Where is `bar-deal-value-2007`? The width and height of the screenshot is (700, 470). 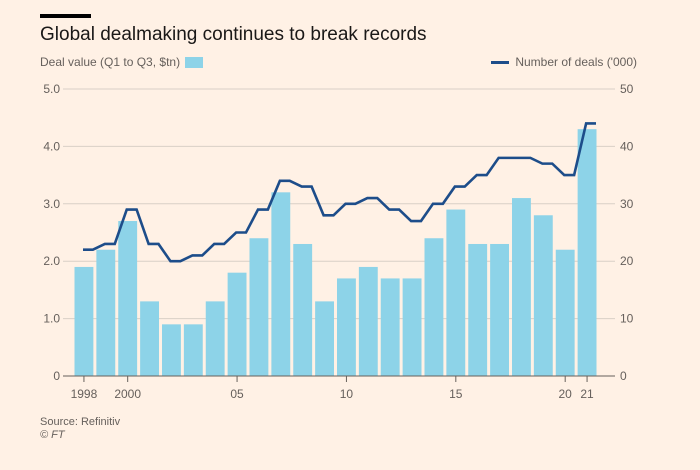
bar-deal-value-2007 is located at coordinates (281, 284).